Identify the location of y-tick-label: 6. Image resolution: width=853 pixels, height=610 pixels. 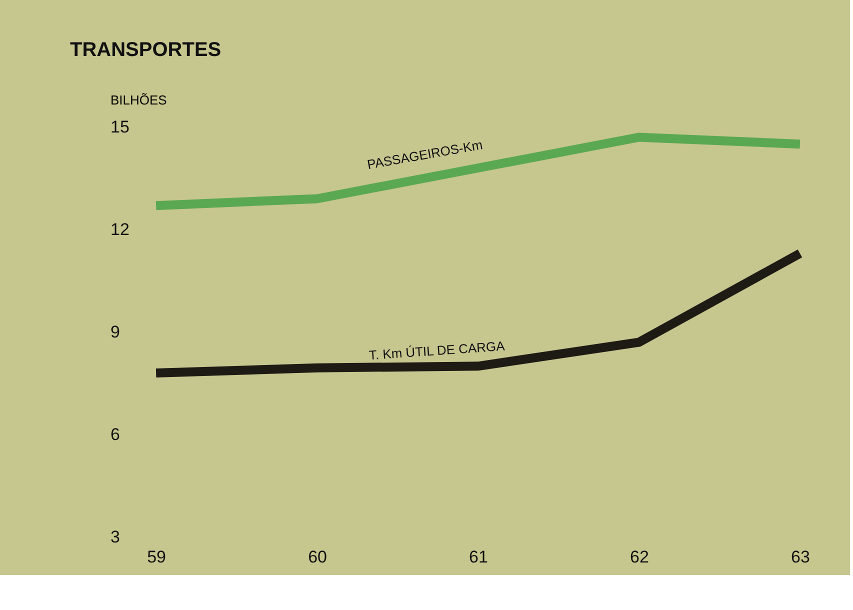
(115, 434).